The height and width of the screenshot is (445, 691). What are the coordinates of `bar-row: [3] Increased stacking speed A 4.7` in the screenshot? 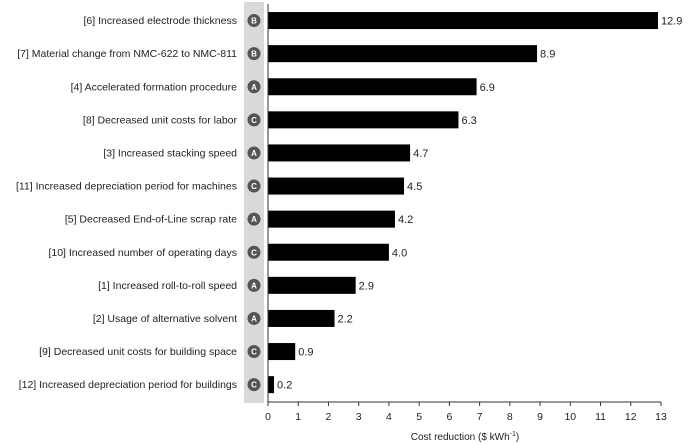 It's located at (265, 153).